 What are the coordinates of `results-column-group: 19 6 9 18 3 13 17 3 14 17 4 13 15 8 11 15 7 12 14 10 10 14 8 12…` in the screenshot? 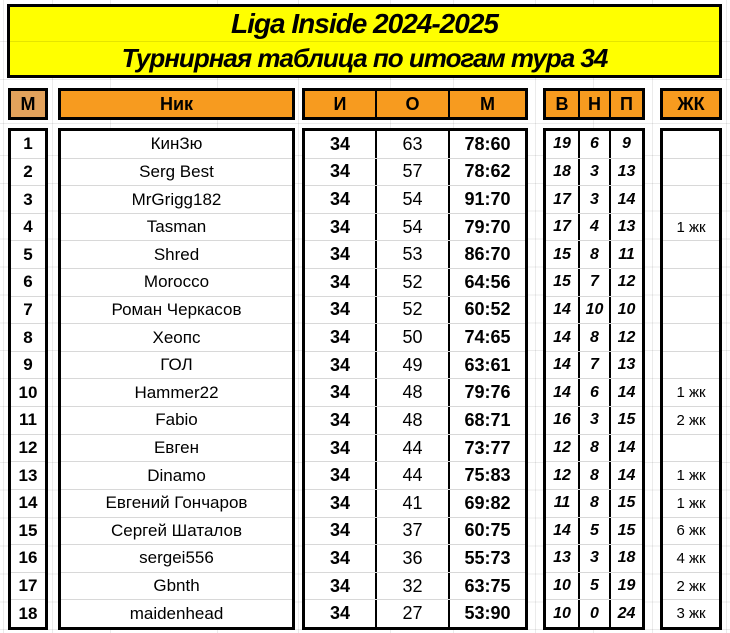 It's located at (594, 379).